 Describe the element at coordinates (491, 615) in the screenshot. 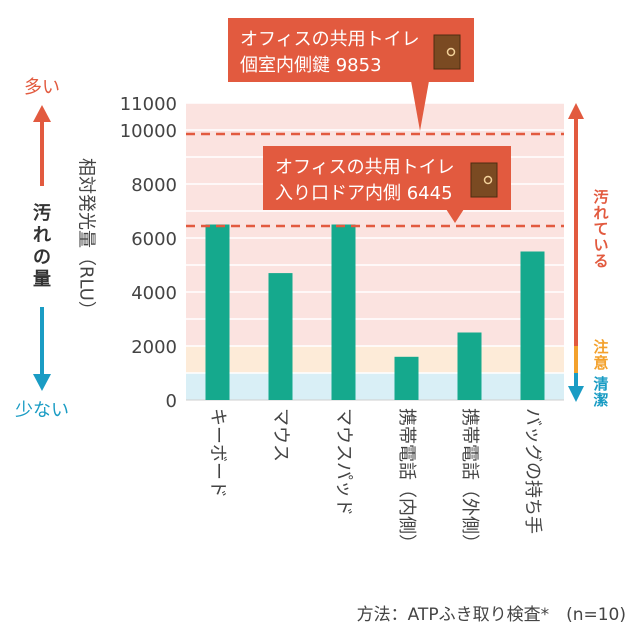

I see `footer-method-note: 方法：ATPふき取り検査* (n=10)` at that location.